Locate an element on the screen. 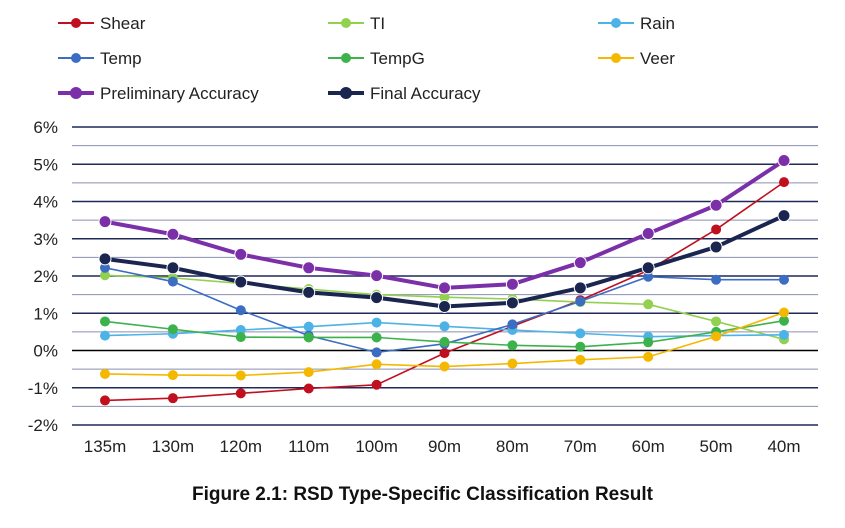 Image resolution: width=845 pixels, height=528 pixels. x-tick-label: 70m is located at coordinates (580, 446).